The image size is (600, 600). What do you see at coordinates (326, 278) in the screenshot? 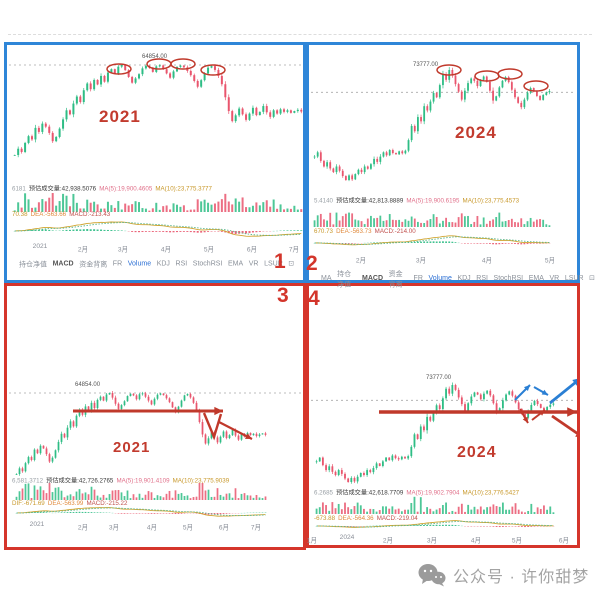
I see `toolbar-item-ma: MA` at bounding box center [326, 278].